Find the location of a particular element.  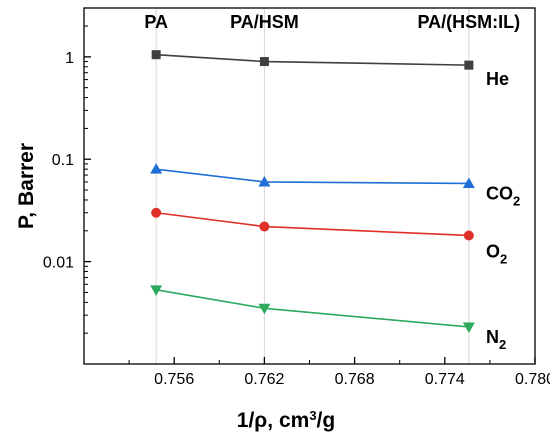

x-tick-label: 0.768 is located at coordinates (355, 379).